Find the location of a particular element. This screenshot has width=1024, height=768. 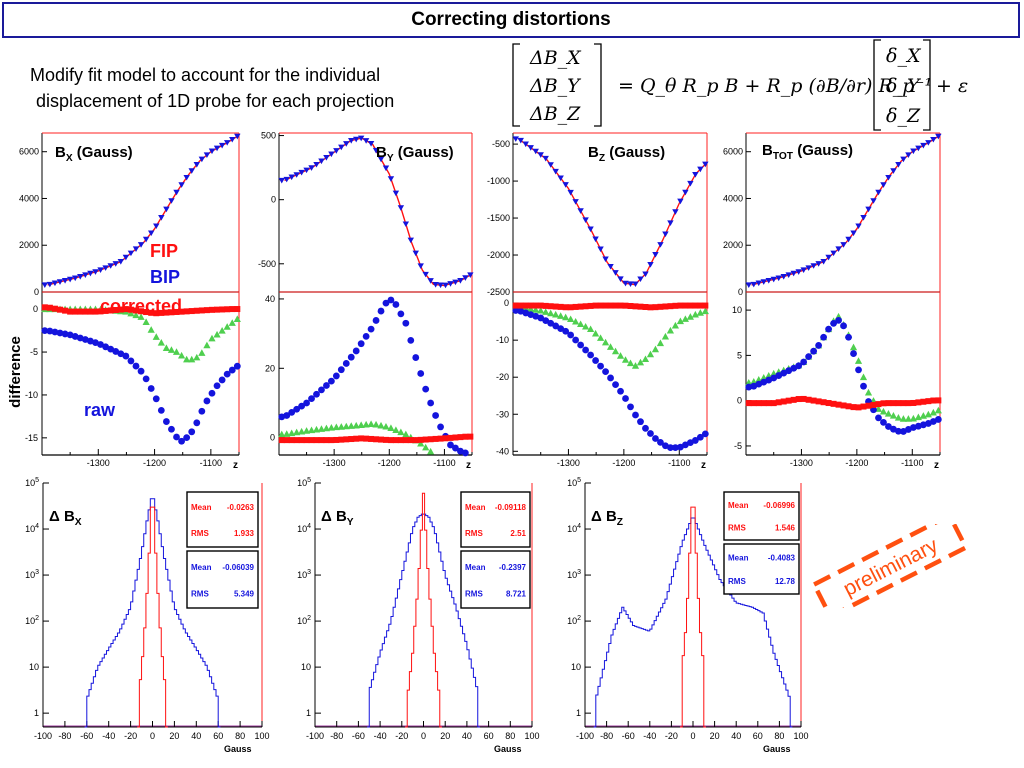

lhs-by: ΔB_Y is located at coordinates (555, 86).